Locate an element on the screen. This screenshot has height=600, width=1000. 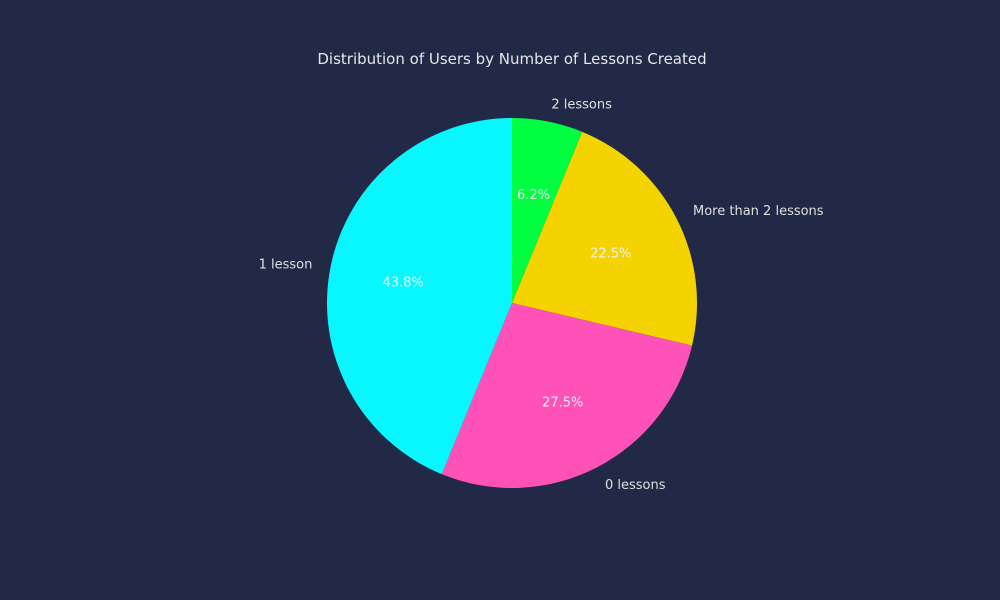
pie-slice-0-lessons is located at coordinates (567, 396).